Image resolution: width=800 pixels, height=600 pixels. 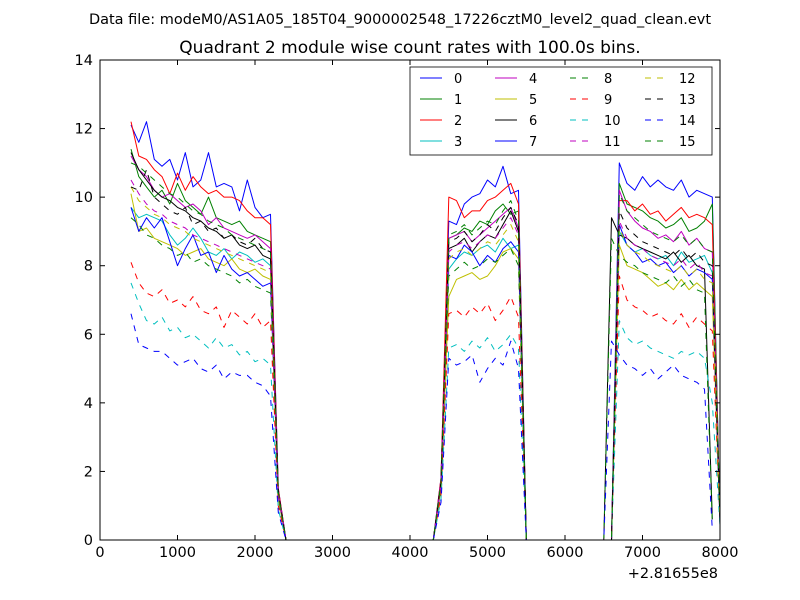 I want to click on legend-label-12: 12, so click(x=687, y=79).